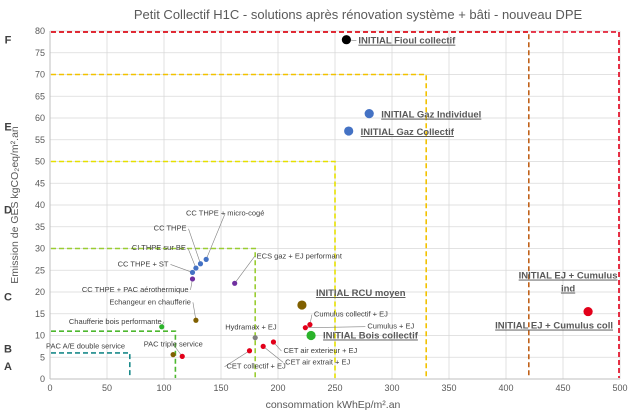  I want to click on x-tick-label: 450, so click(562, 388).